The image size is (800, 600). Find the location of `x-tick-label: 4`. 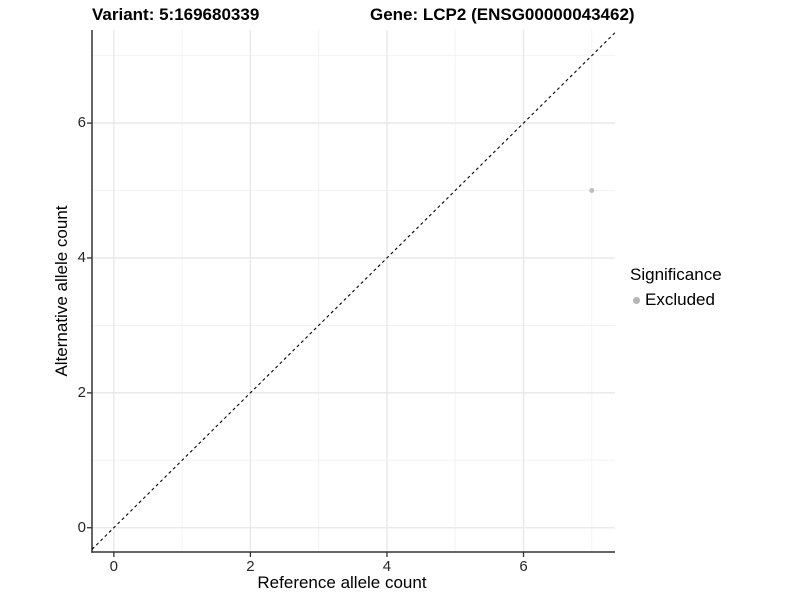

x-tick-label: 4 is located at coordinates (387, 566).